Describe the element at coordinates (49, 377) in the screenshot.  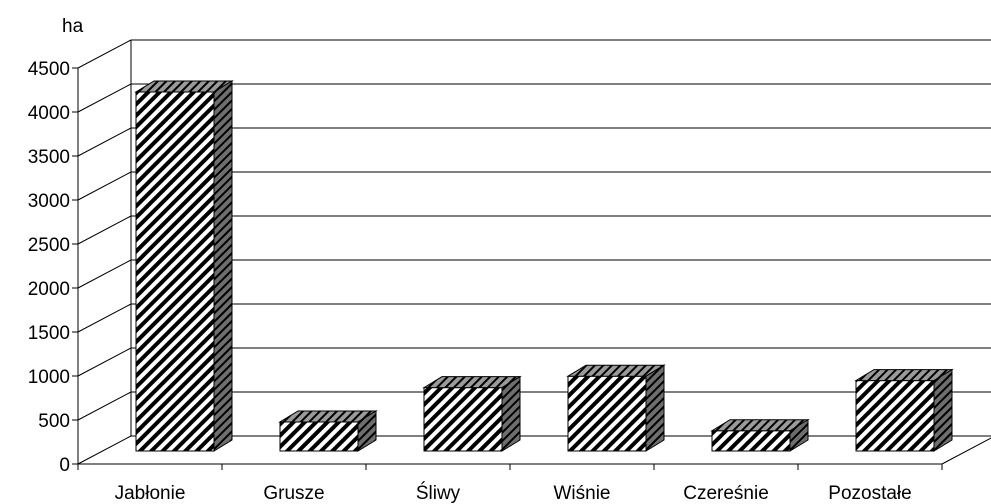
I see `y-tick-label: 1000` at that location.